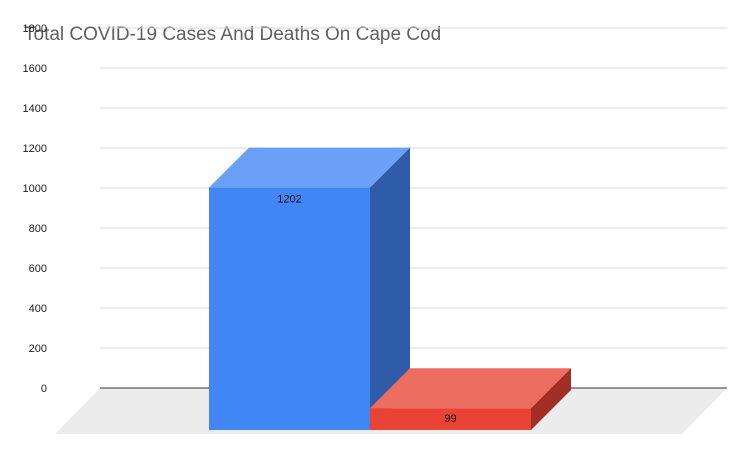 This screenshot has height=464, width=750. Describe the element at coordinates (38, 309) in the screenshot. I see `y-tick-label: 400` at that location.